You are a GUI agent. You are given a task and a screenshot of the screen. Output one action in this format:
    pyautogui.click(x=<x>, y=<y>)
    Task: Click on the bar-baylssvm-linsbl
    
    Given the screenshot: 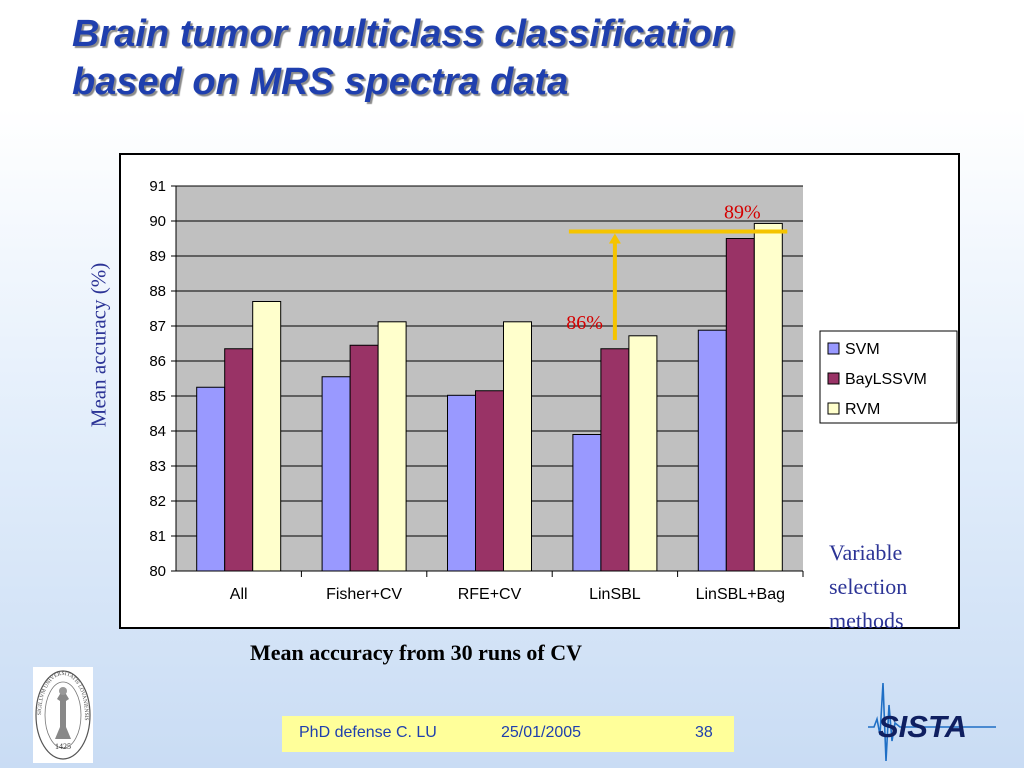 What is the action you would take?
    pyautogui.click(x=615, y=460)
    